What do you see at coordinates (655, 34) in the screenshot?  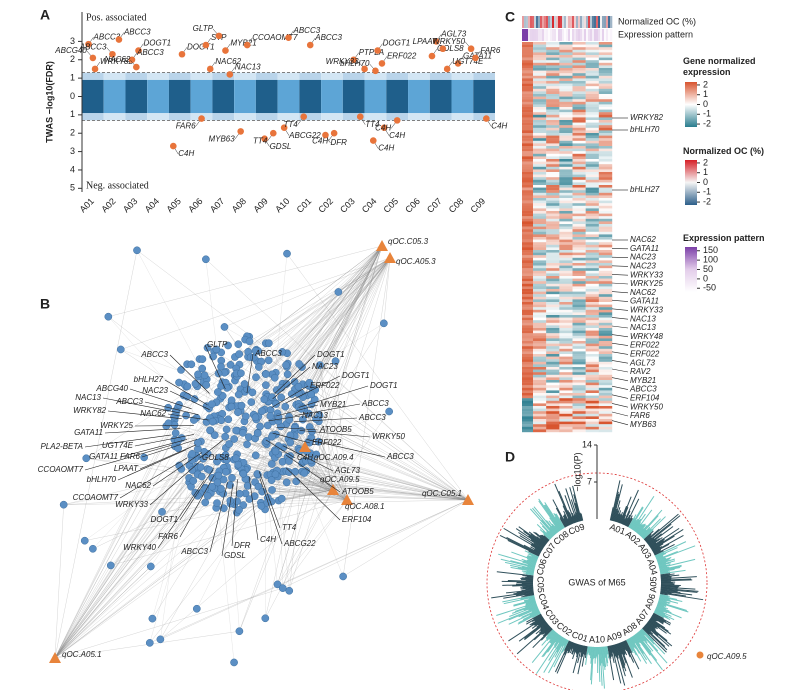 I see `annotation-label: Expression pattern` at bounding box center [655, 34].